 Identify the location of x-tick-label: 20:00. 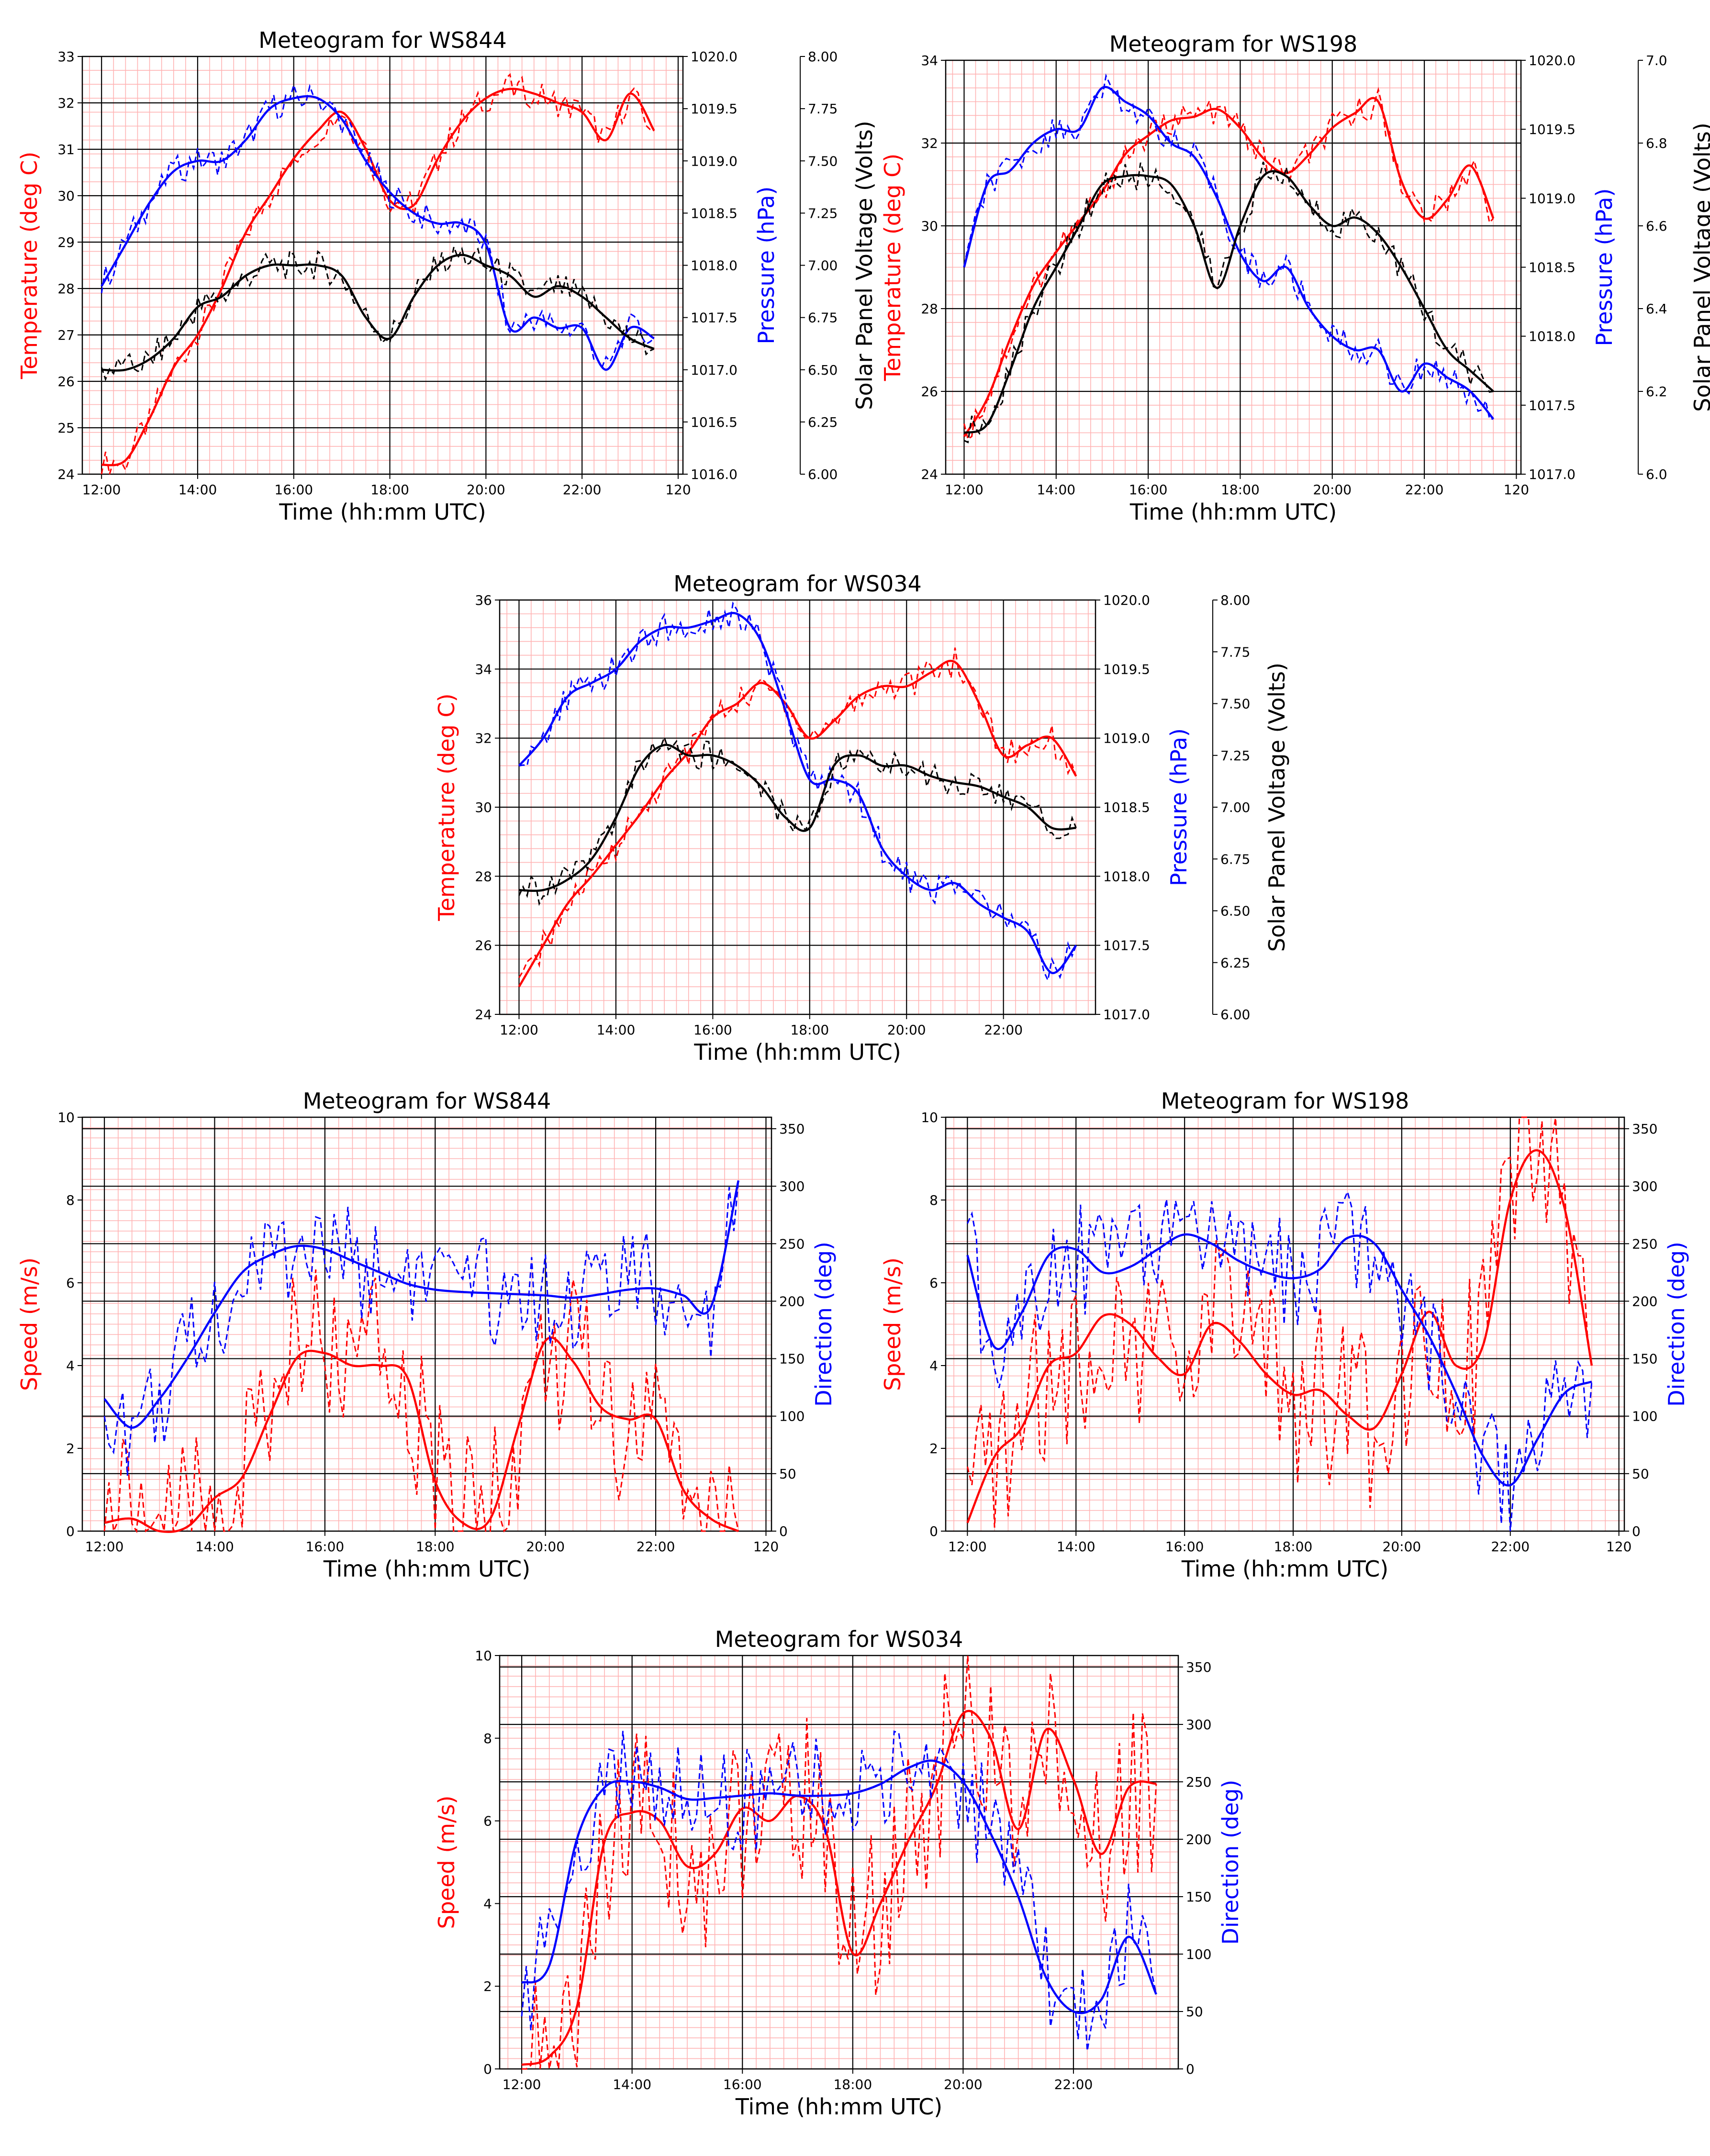
(964, 2084).